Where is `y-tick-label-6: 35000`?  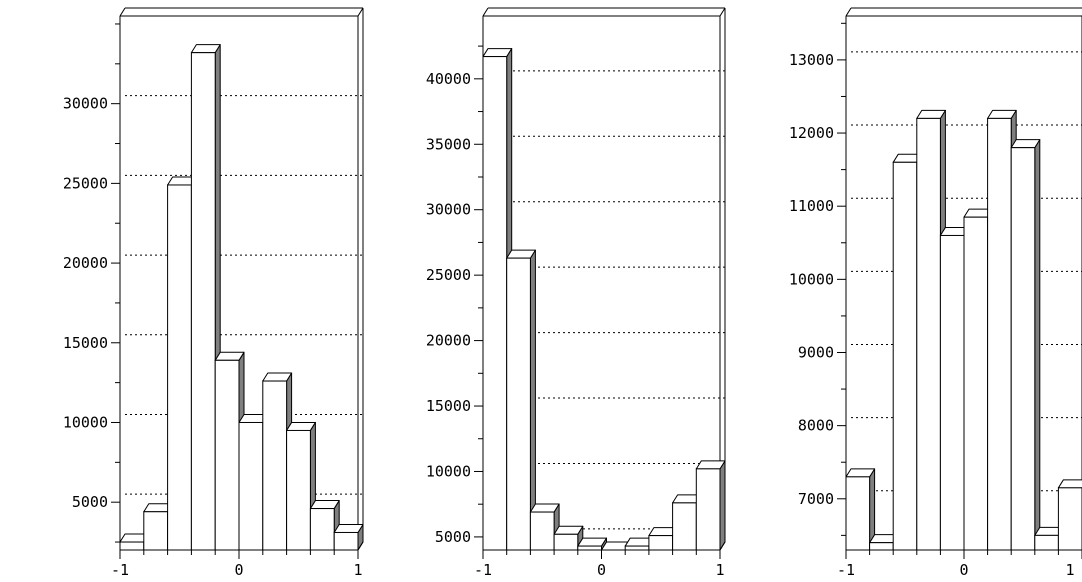
y-tick-label-6: 35000 is located at coordinates (448, 144).